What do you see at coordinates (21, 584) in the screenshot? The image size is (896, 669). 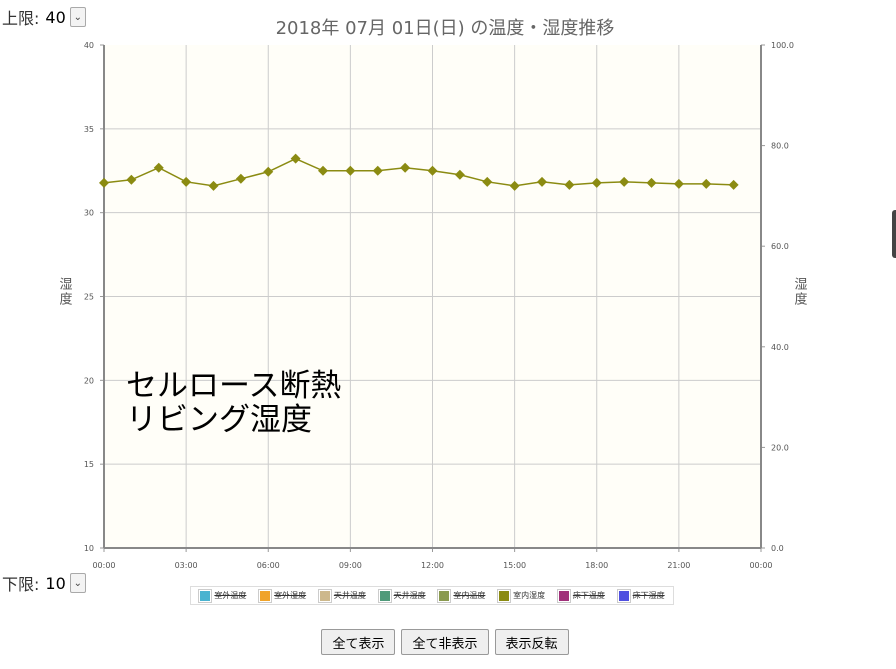 I see `lower-limit-label: 下限:` at bounding box center [21, 584].